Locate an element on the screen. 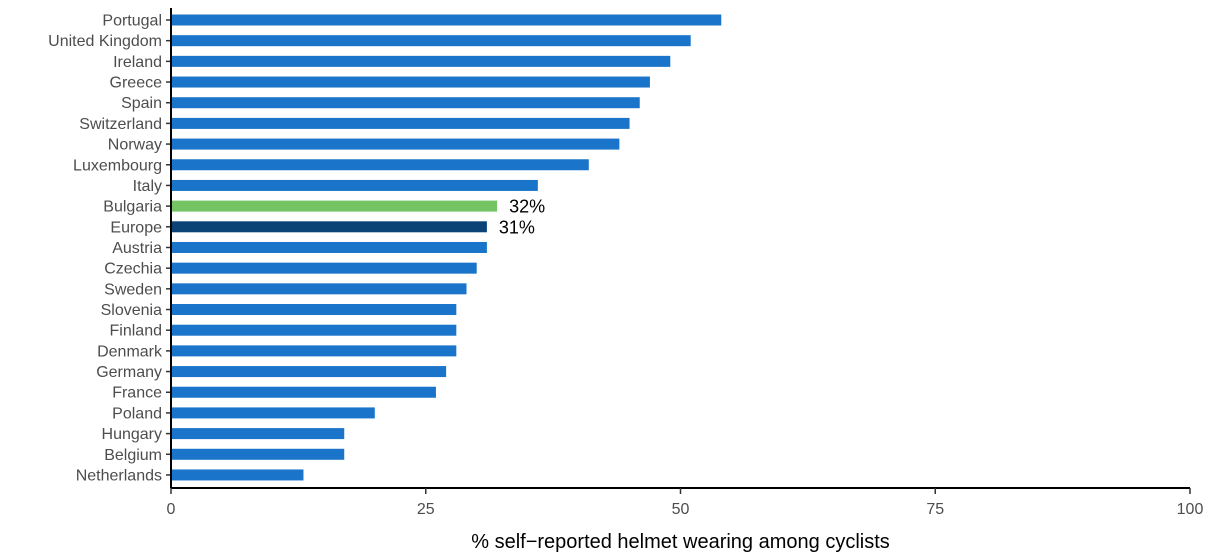  bar-austria is located at coordinates (329, 247).